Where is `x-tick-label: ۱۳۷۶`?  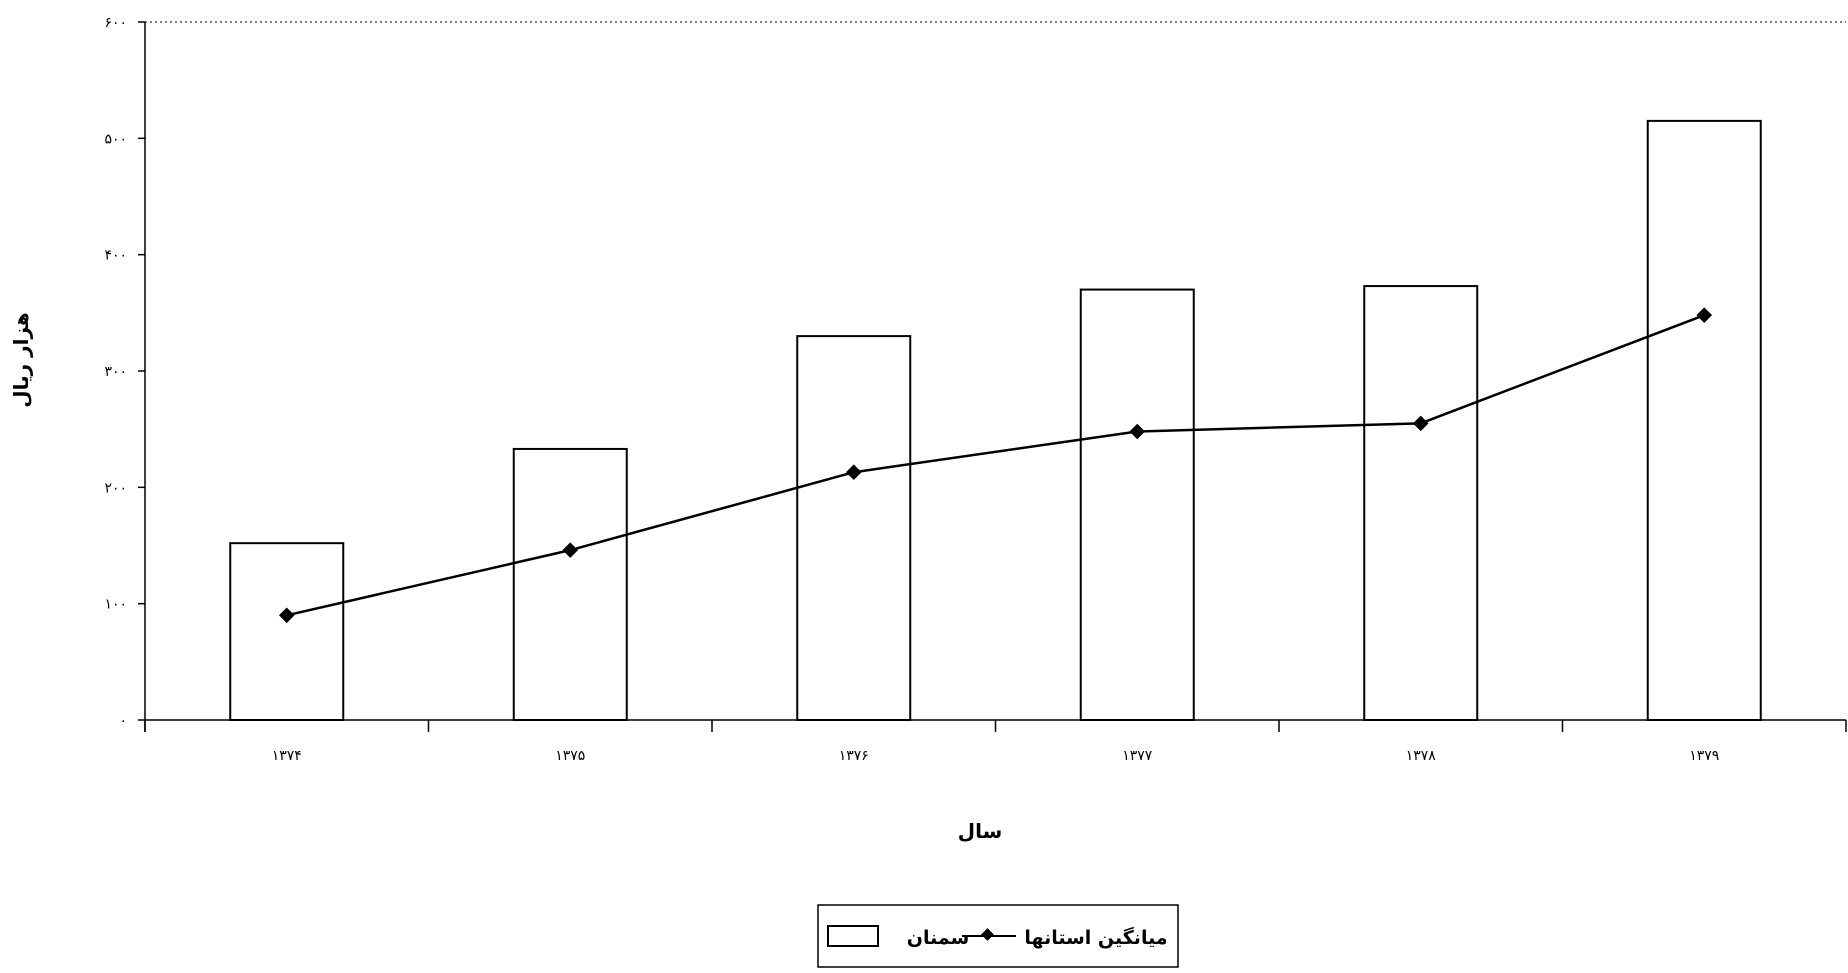
x-tick-label: ۱۳۷۶ is located at coordinates (854, 756).